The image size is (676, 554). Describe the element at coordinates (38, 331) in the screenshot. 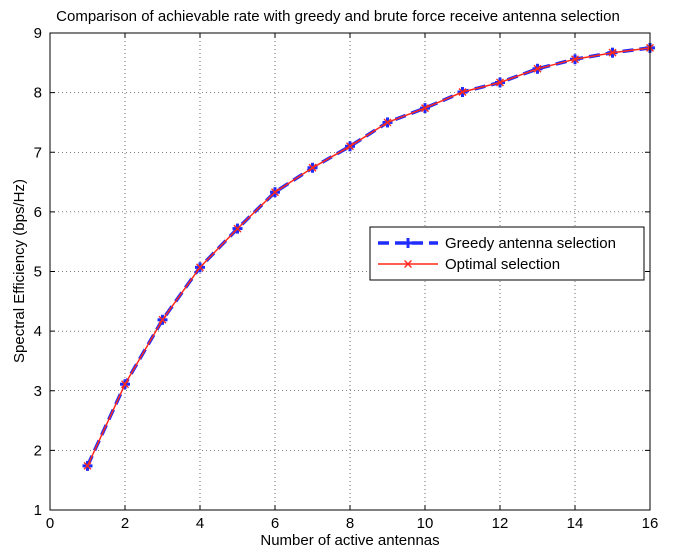

I see `y-tick-label: 4` at that location.